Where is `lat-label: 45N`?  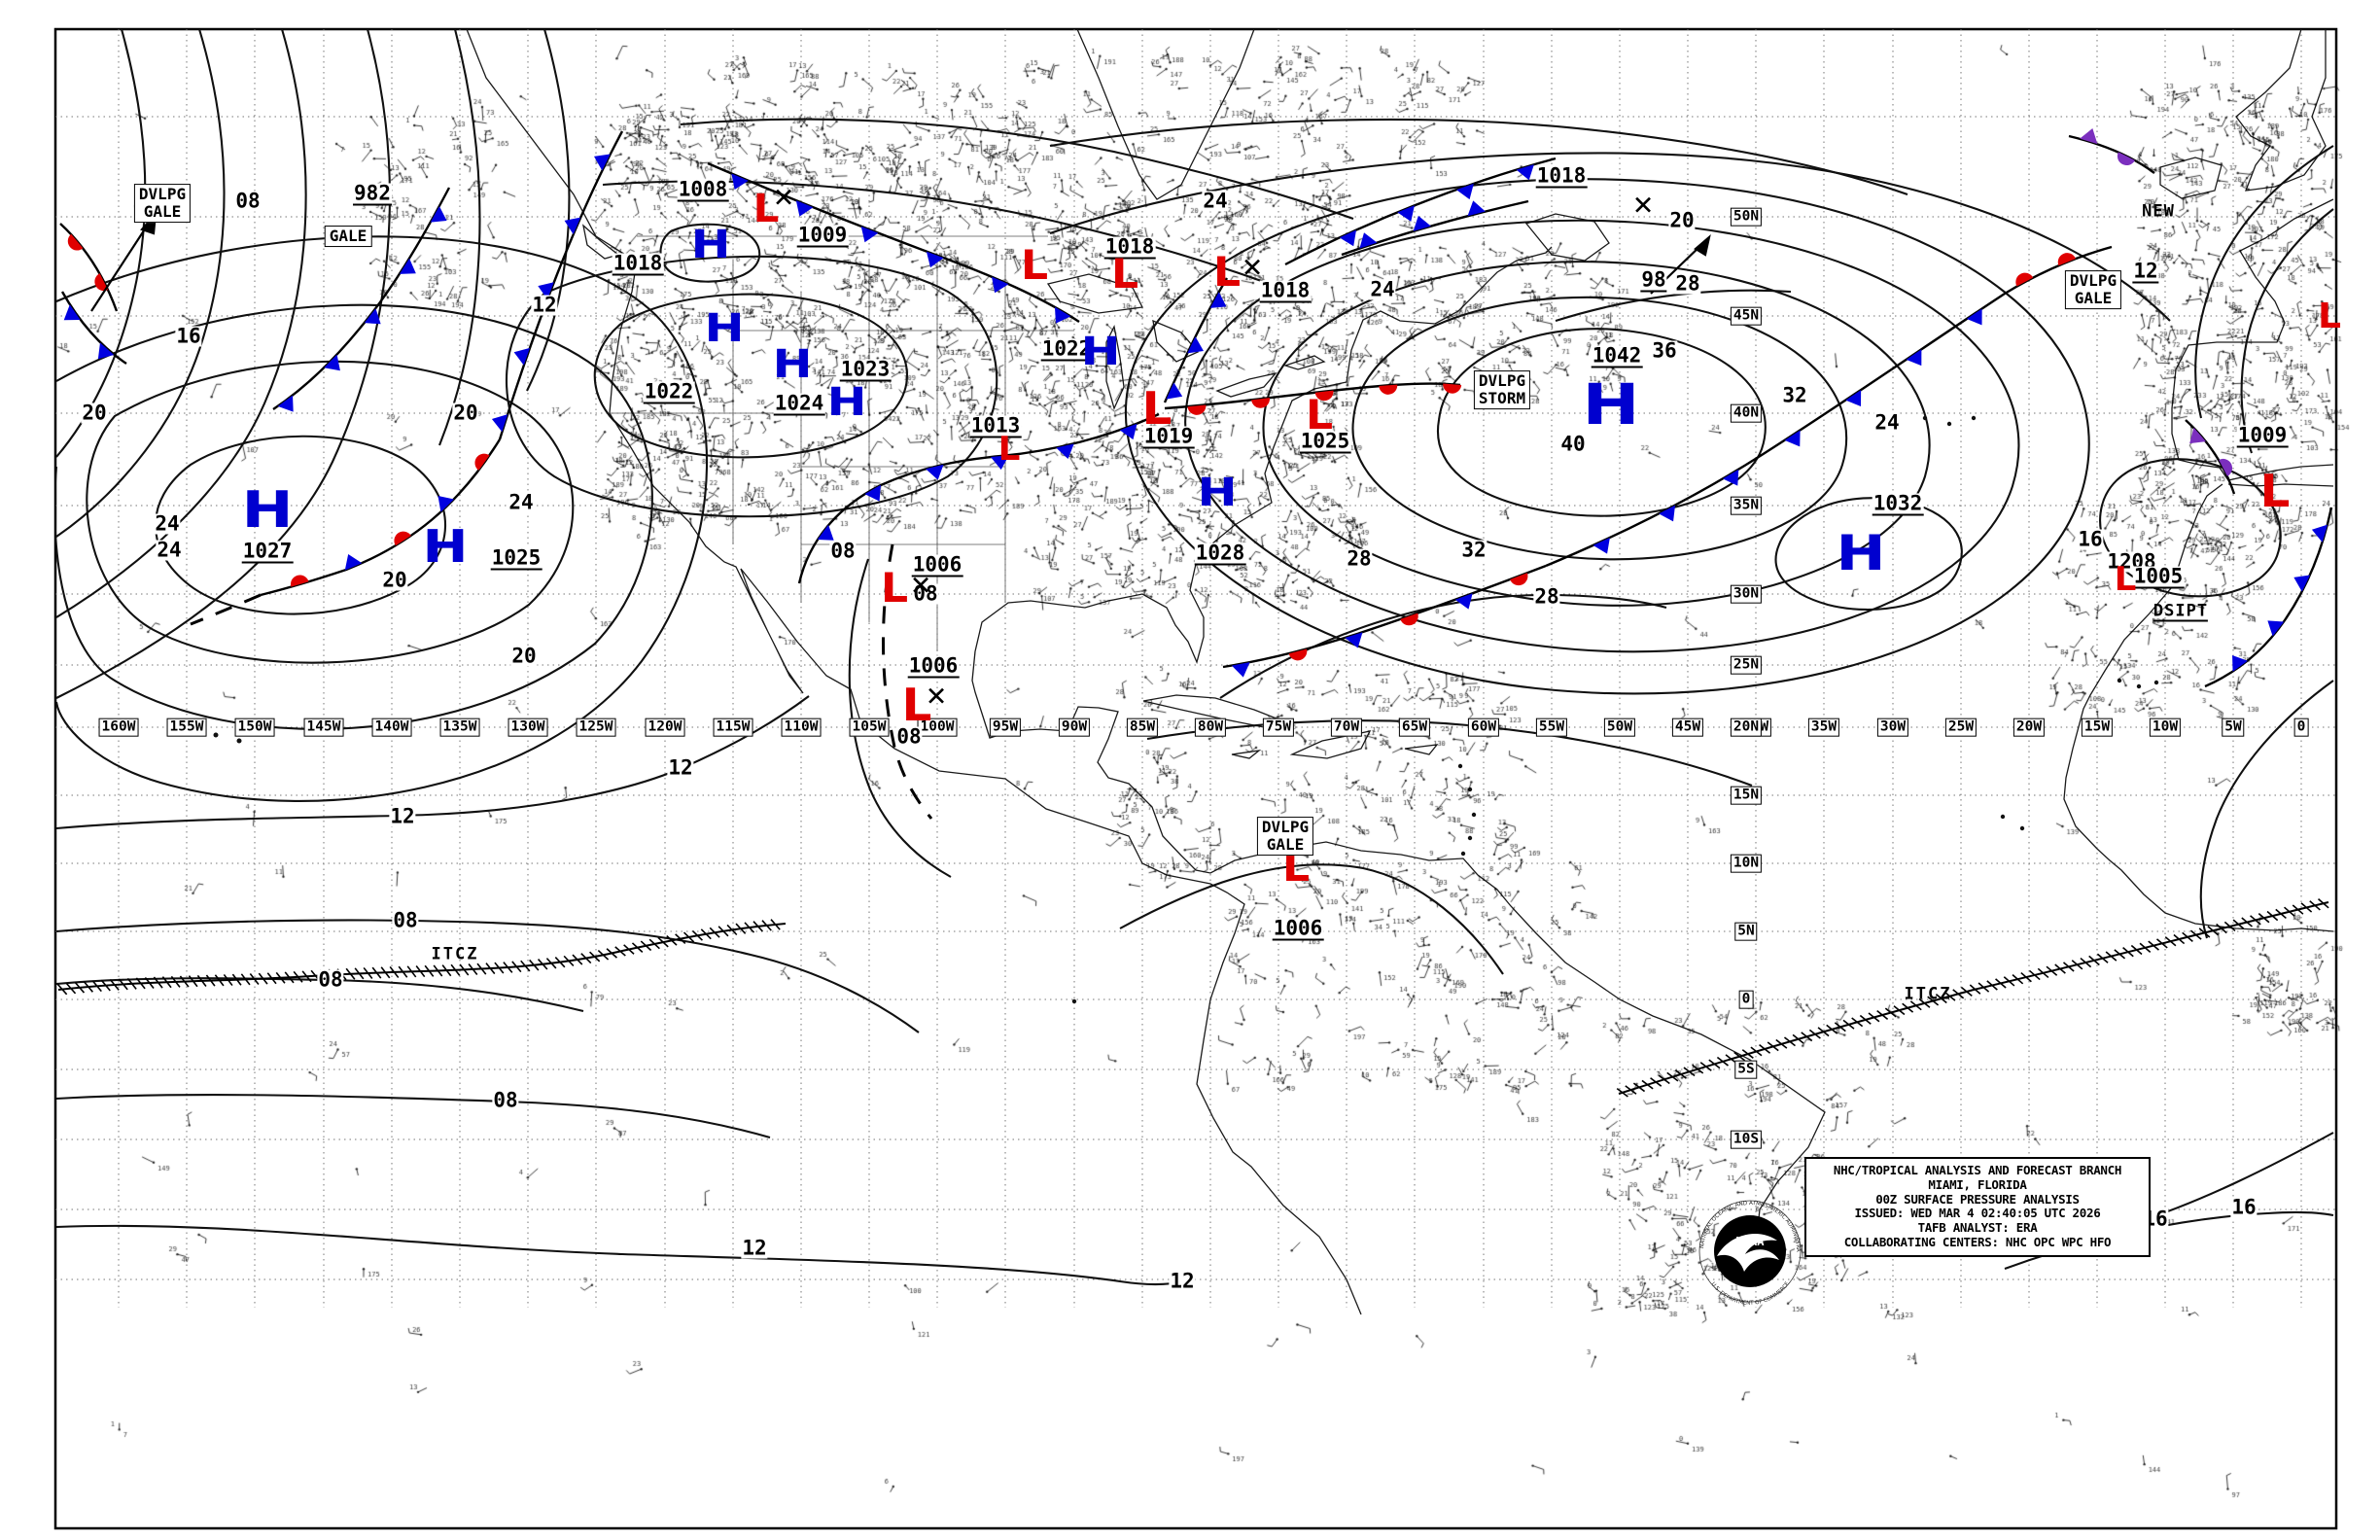
lat-label: 45N is located at coordinates (1746, 316).